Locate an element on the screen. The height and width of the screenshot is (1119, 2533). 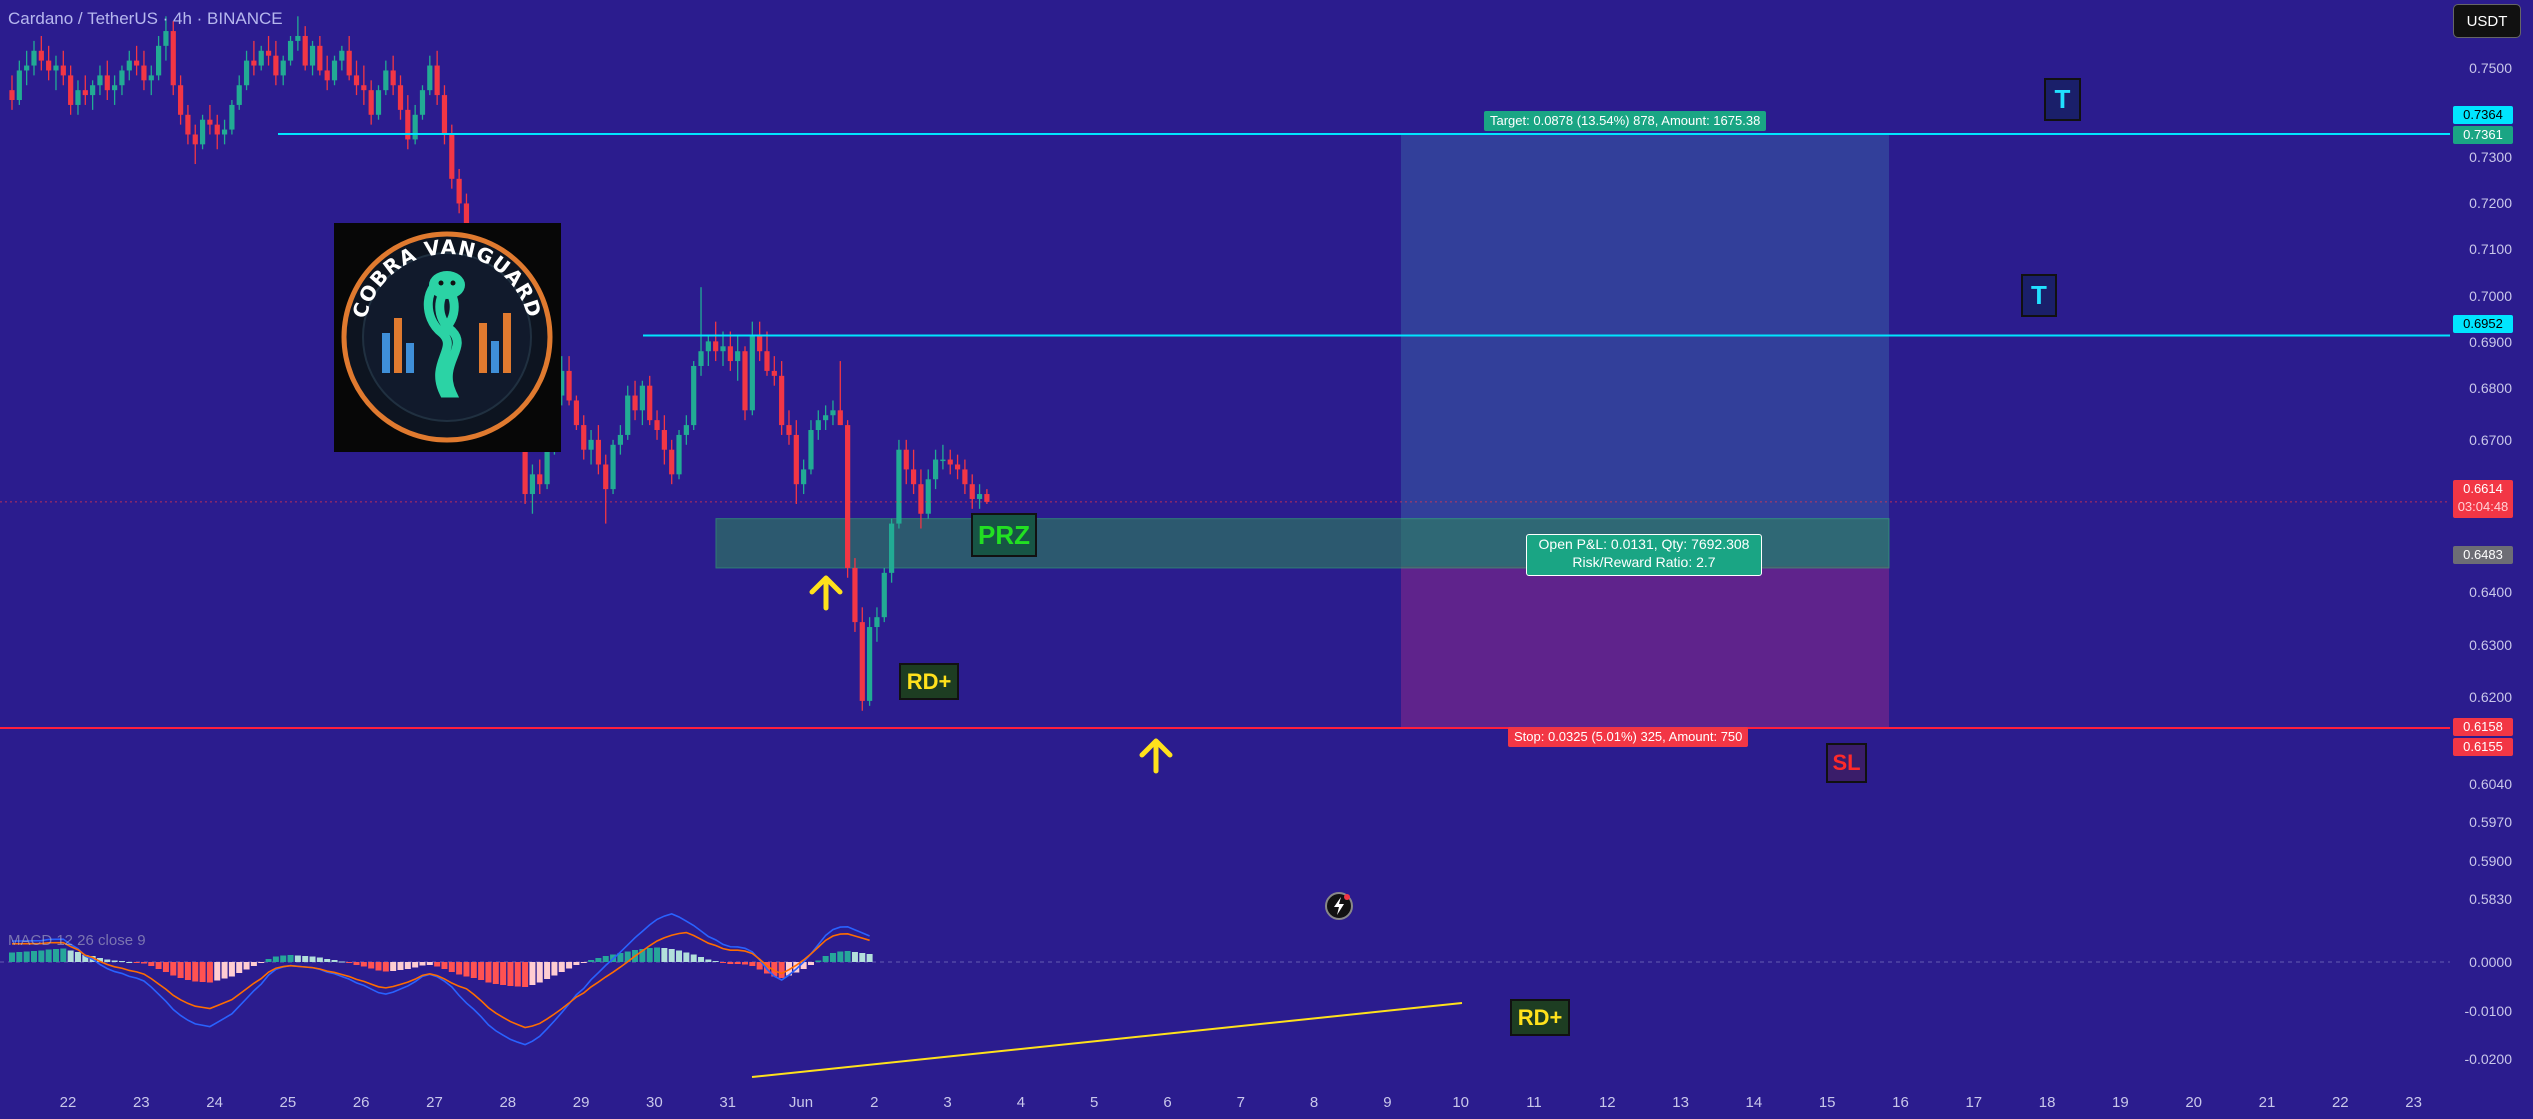
time-tick-label: 25 is located at coordinates (288, 1102).